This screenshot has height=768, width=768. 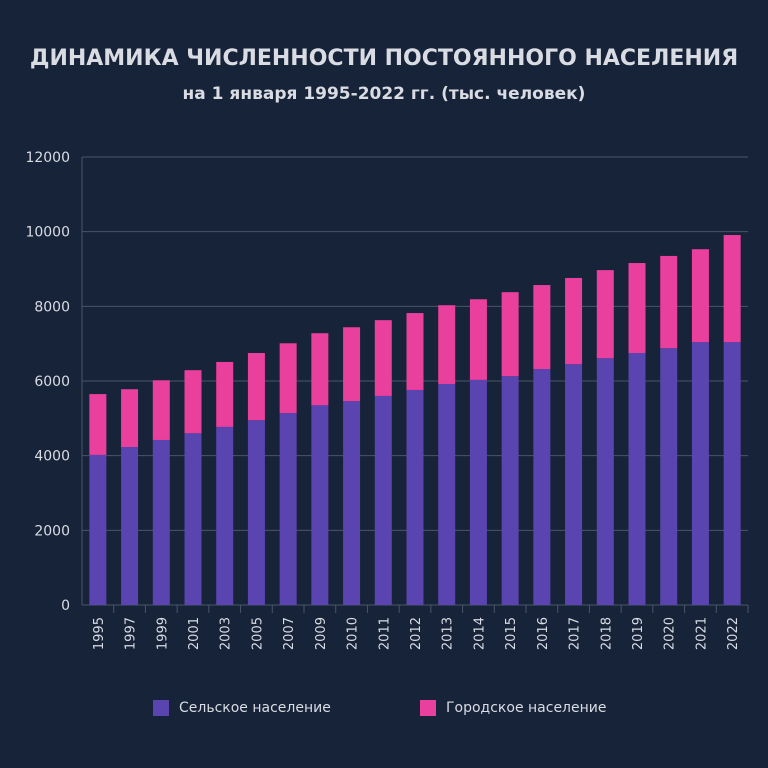 I want to click on x-tick-label: 2015, so click(x=511, y=633).